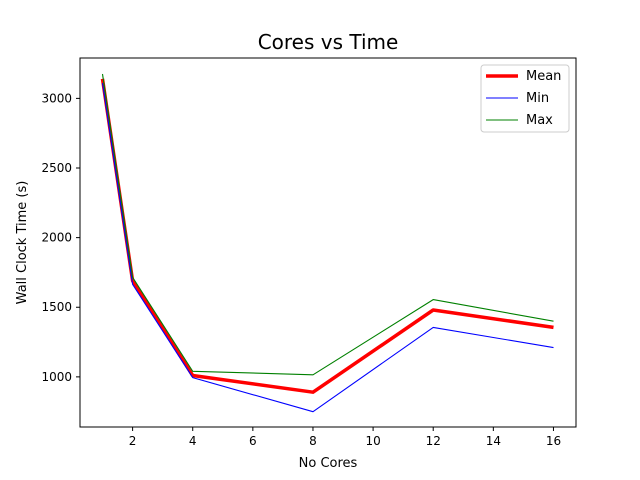 This screenshot has width=640, height=480. I want to click on x-tick-label: 10, so click(372, 441).